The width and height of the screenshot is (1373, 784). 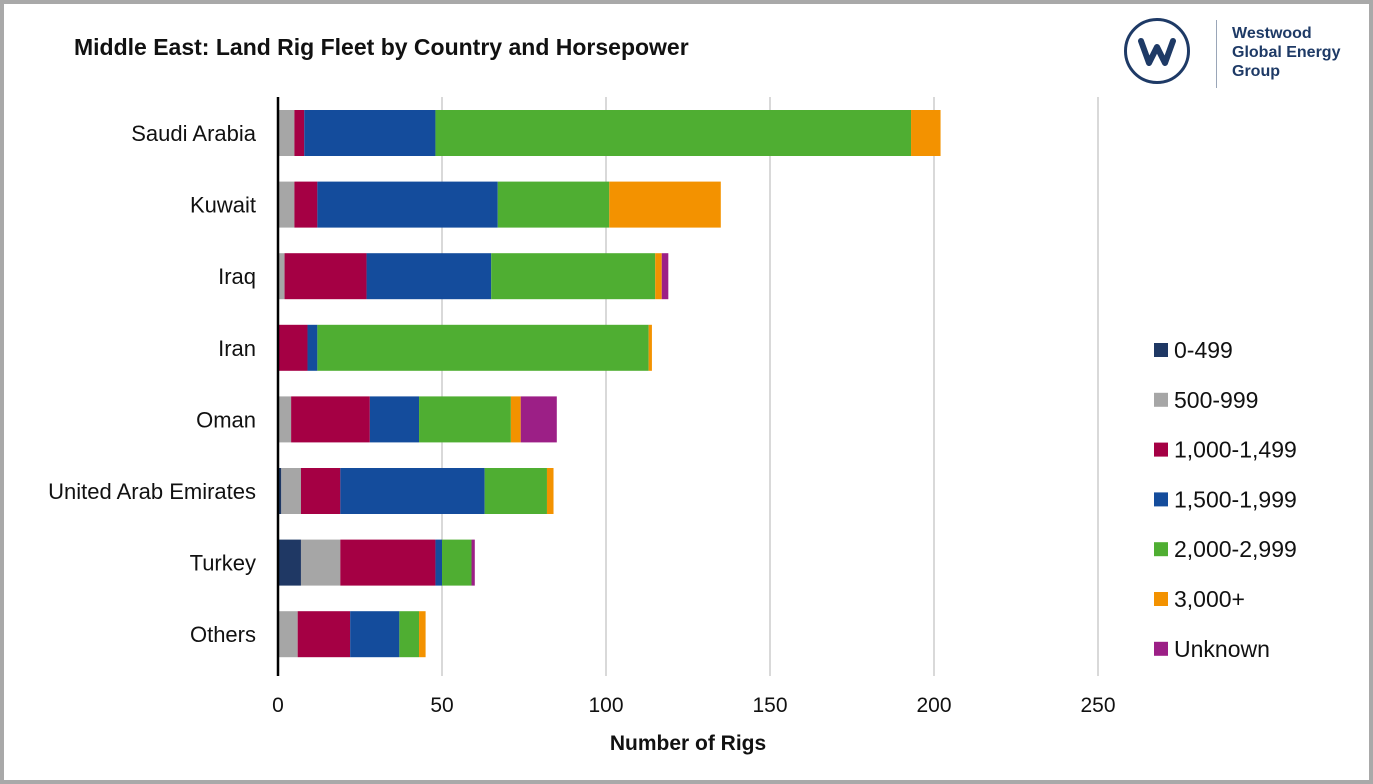 What do you see at coordinates (237, 348) in the screenshot?
I see `category-label: Iran` at bounding box center [237, 348].